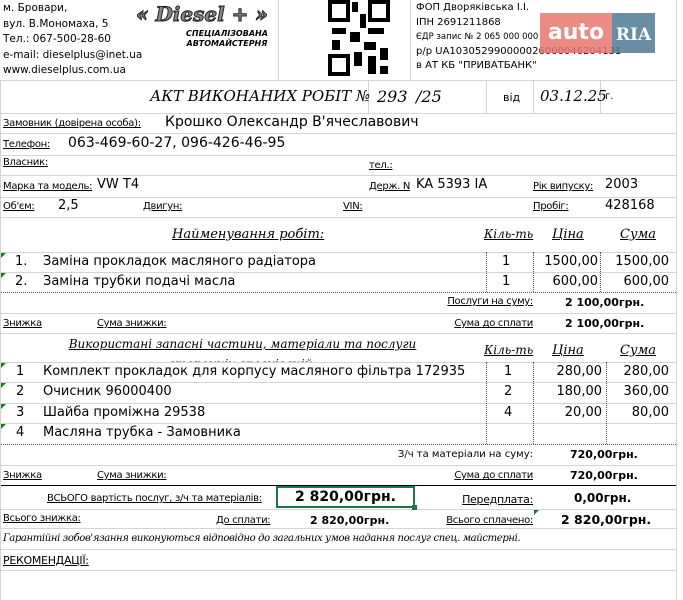 This screenshot has width=683, height=600. Describe the element at coordinates (633, 33) in the screenshot. I see `watermark-ria: RIA` at that location.